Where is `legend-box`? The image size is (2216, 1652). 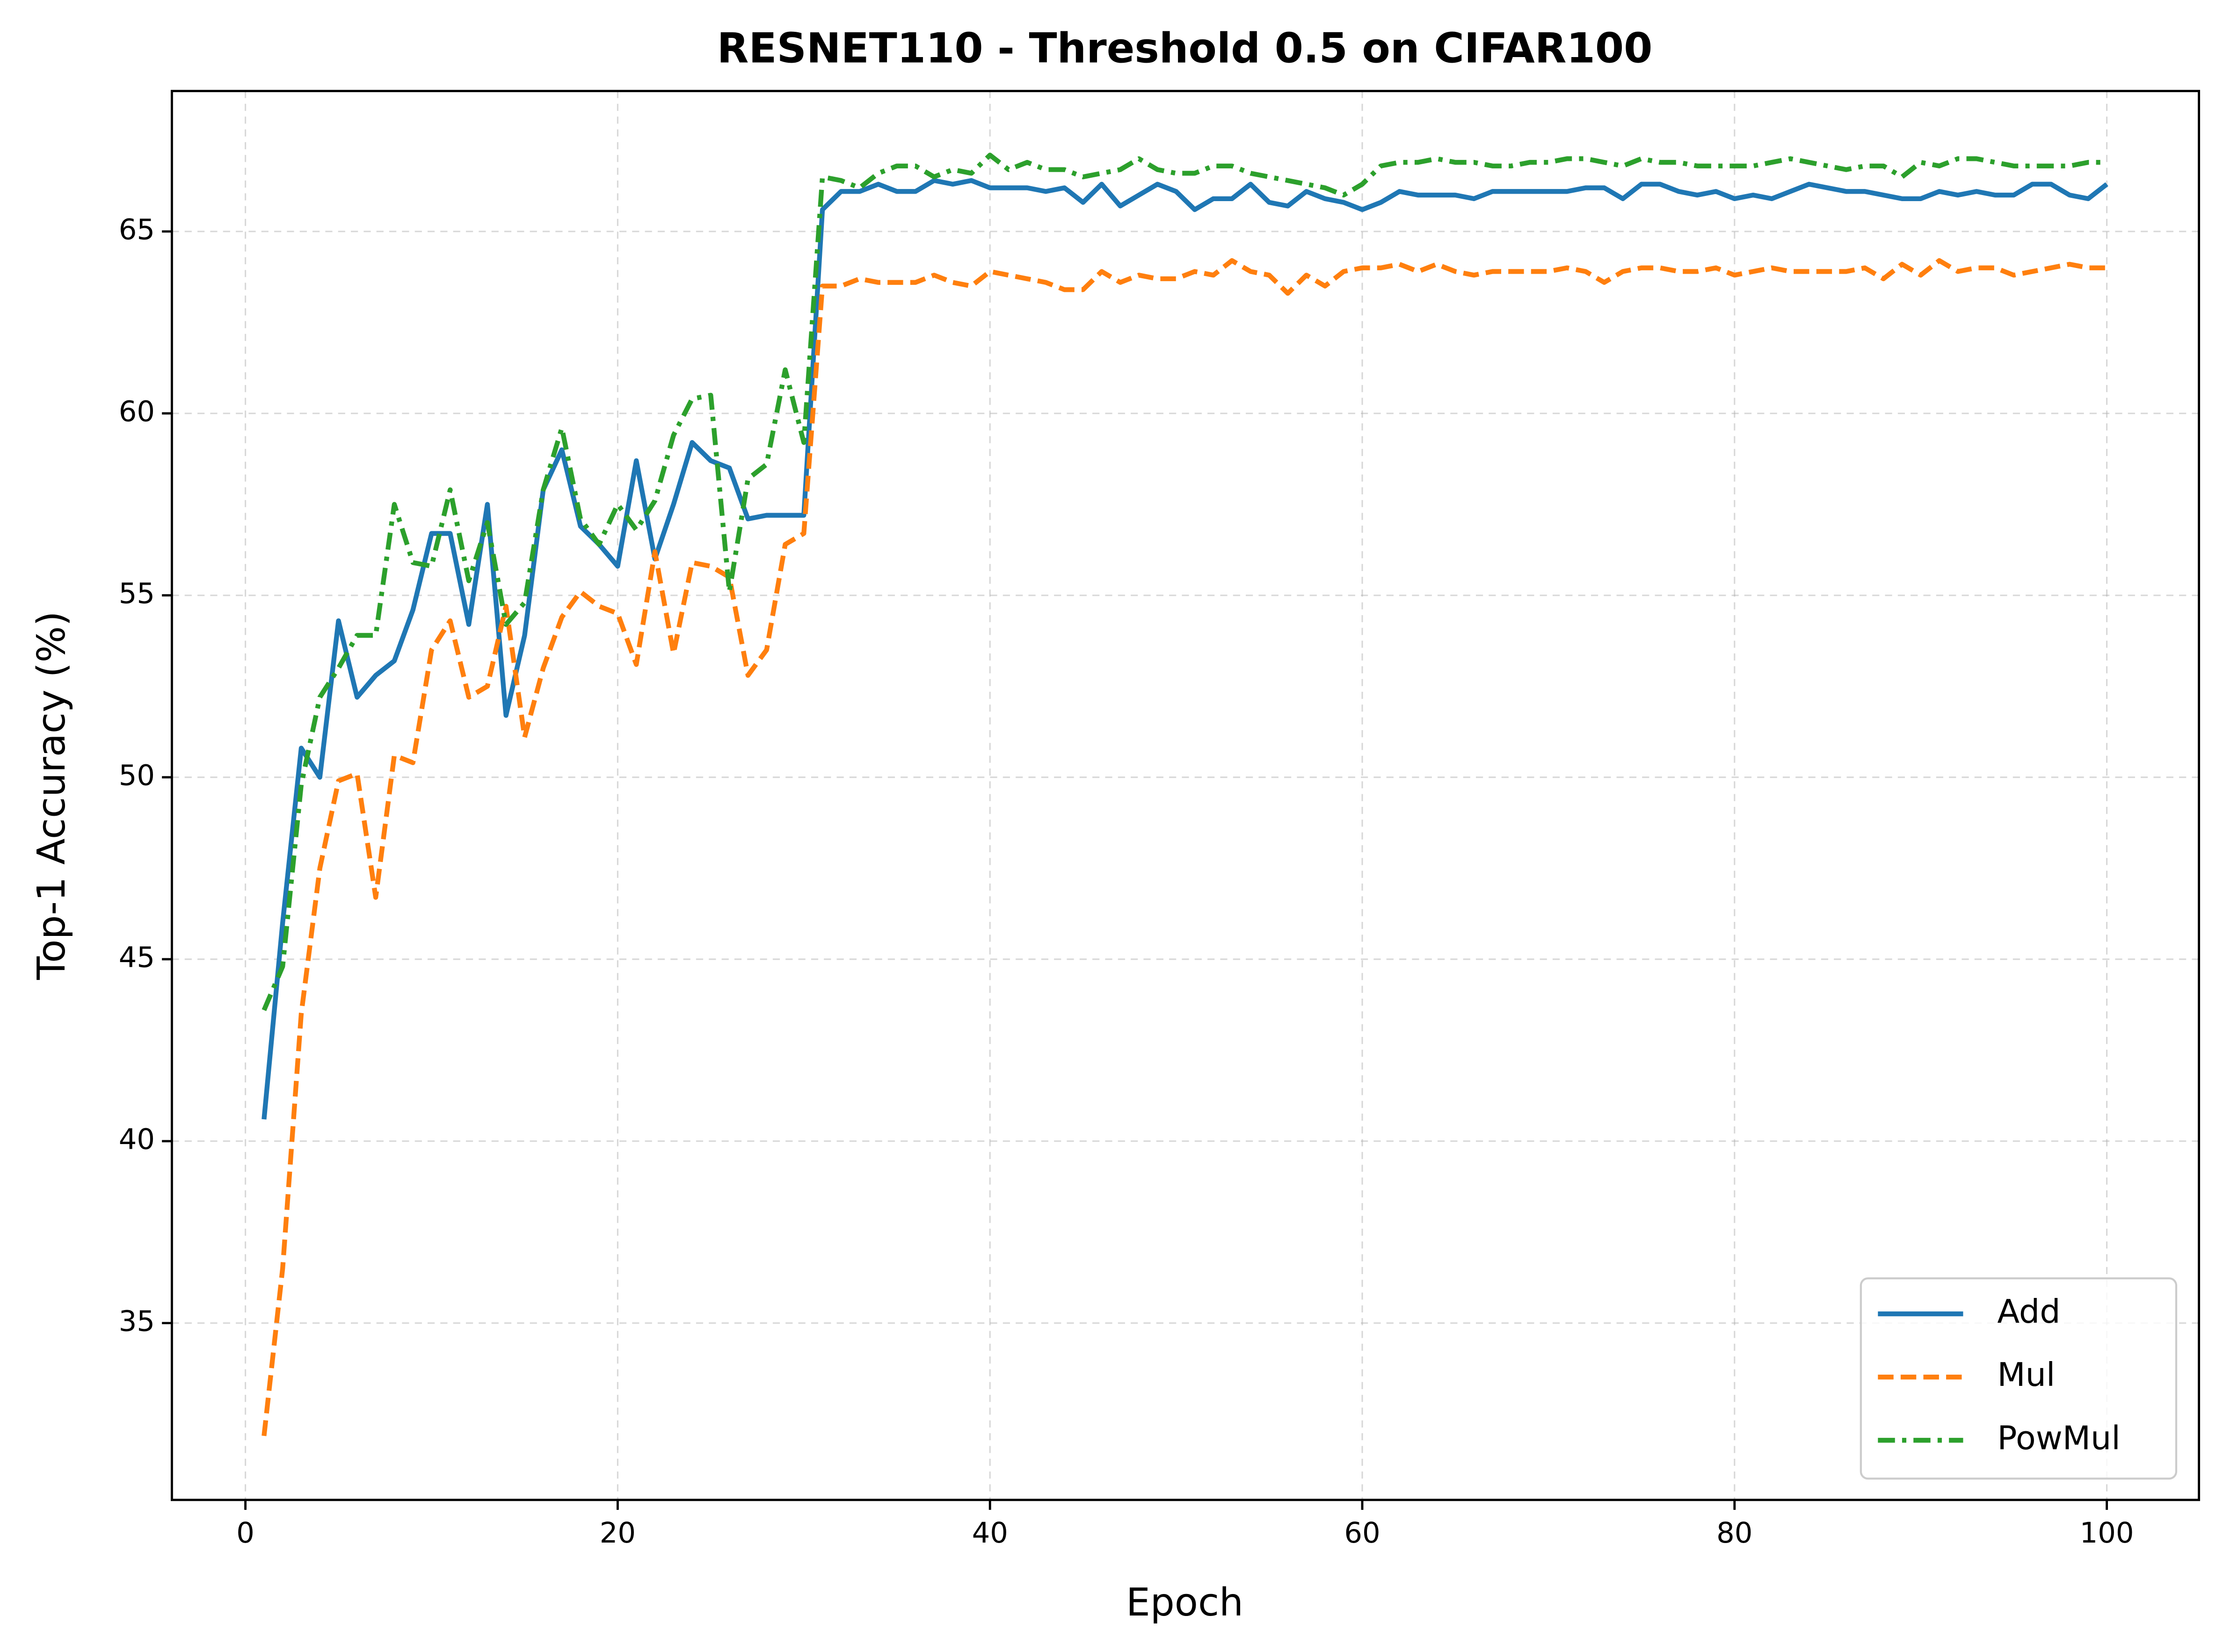 legend-box is located at coordinates (2019, 1378).